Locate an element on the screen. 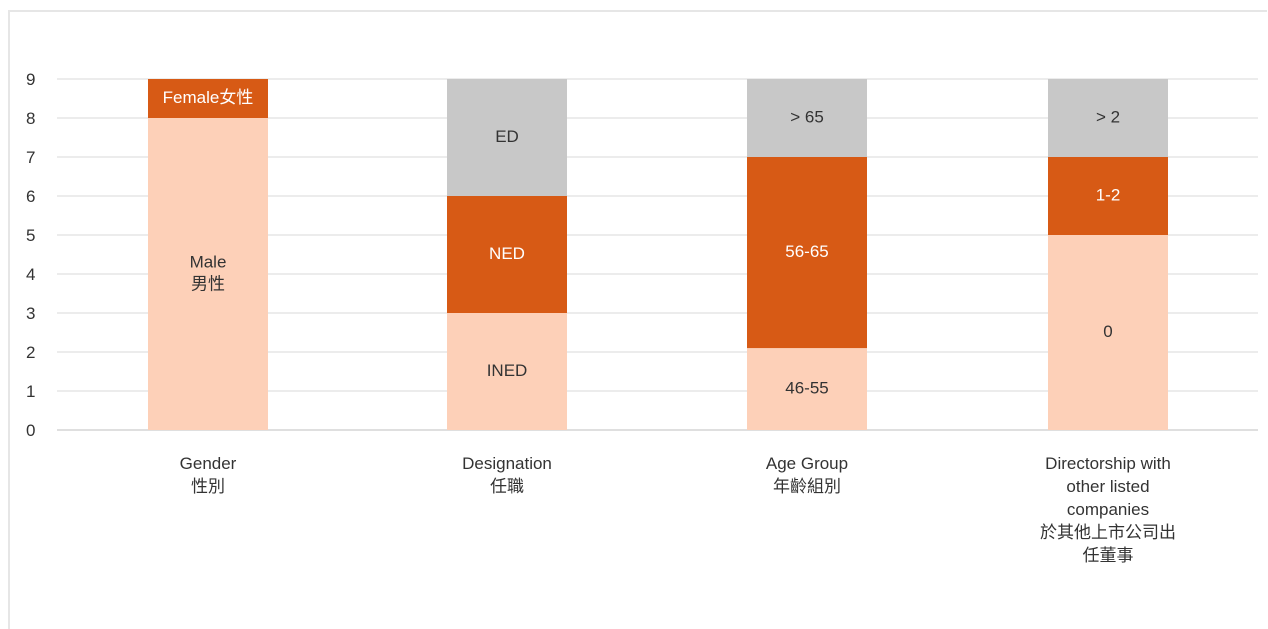 This screenshot has width=1268, height=629. y-tick-label: 6 is located at coordinates (30, 196).